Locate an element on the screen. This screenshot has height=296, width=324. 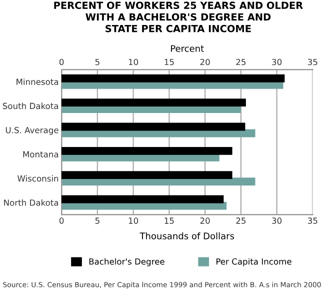
y-tick-label: Wisconsin is located at coordinates (37, 178).